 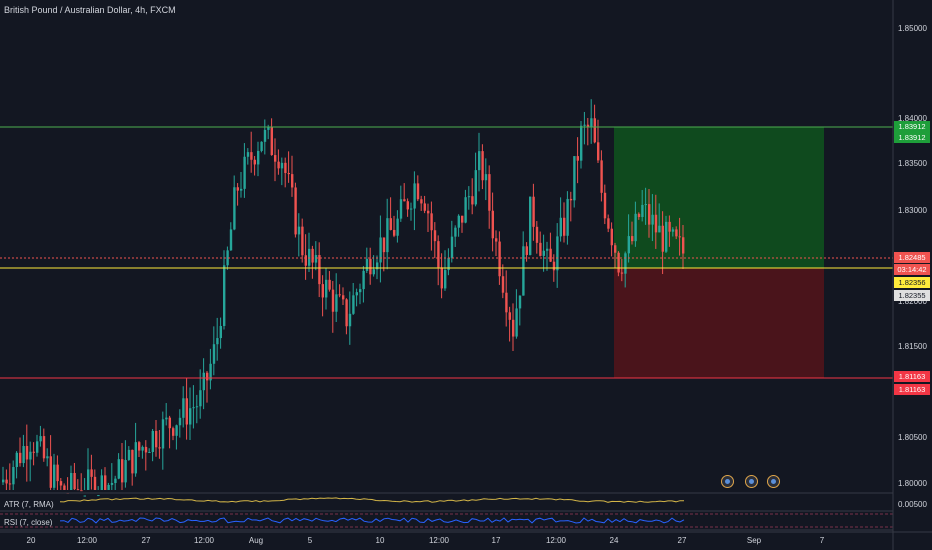 What do you see at coordinates (912, 257) in the screenshot?
I see `last-price-tag: 1.82485` at bounding box center [912, 257].